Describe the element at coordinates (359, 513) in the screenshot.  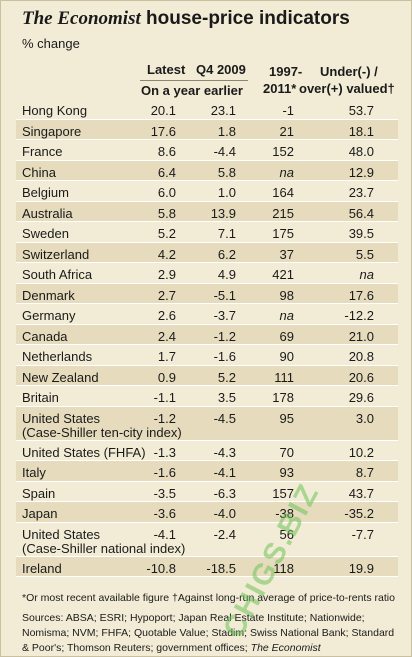
I see `valuation-value: -35.2` at that location.